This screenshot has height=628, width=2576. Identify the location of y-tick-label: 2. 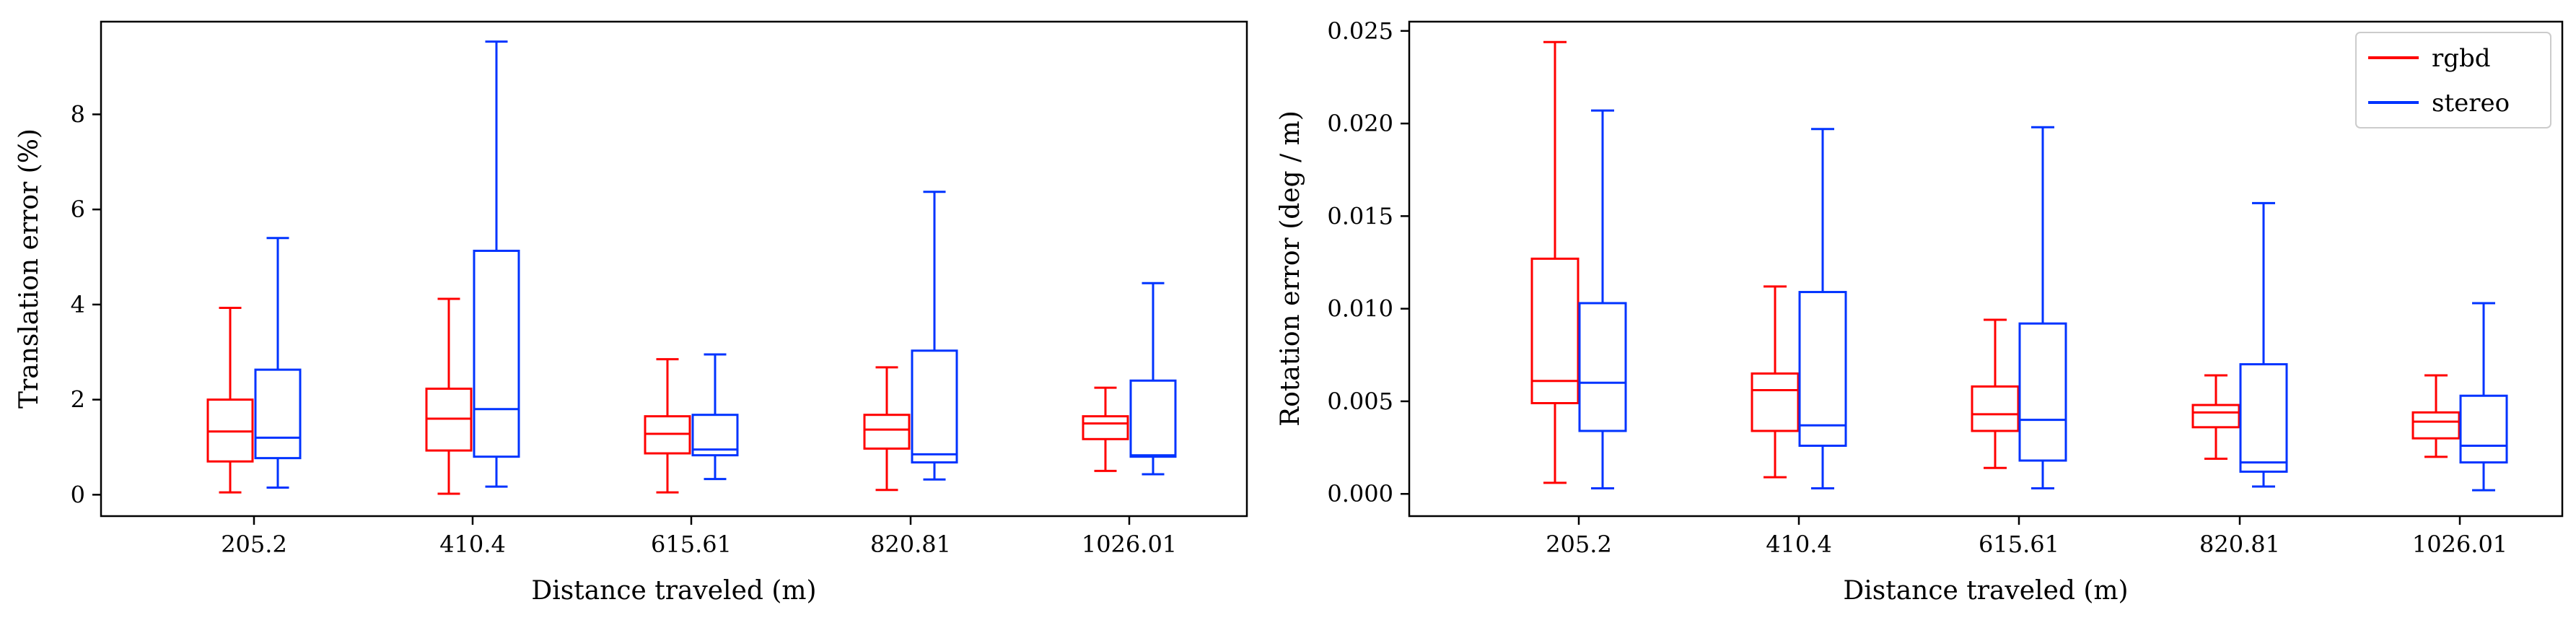
(78, 400).